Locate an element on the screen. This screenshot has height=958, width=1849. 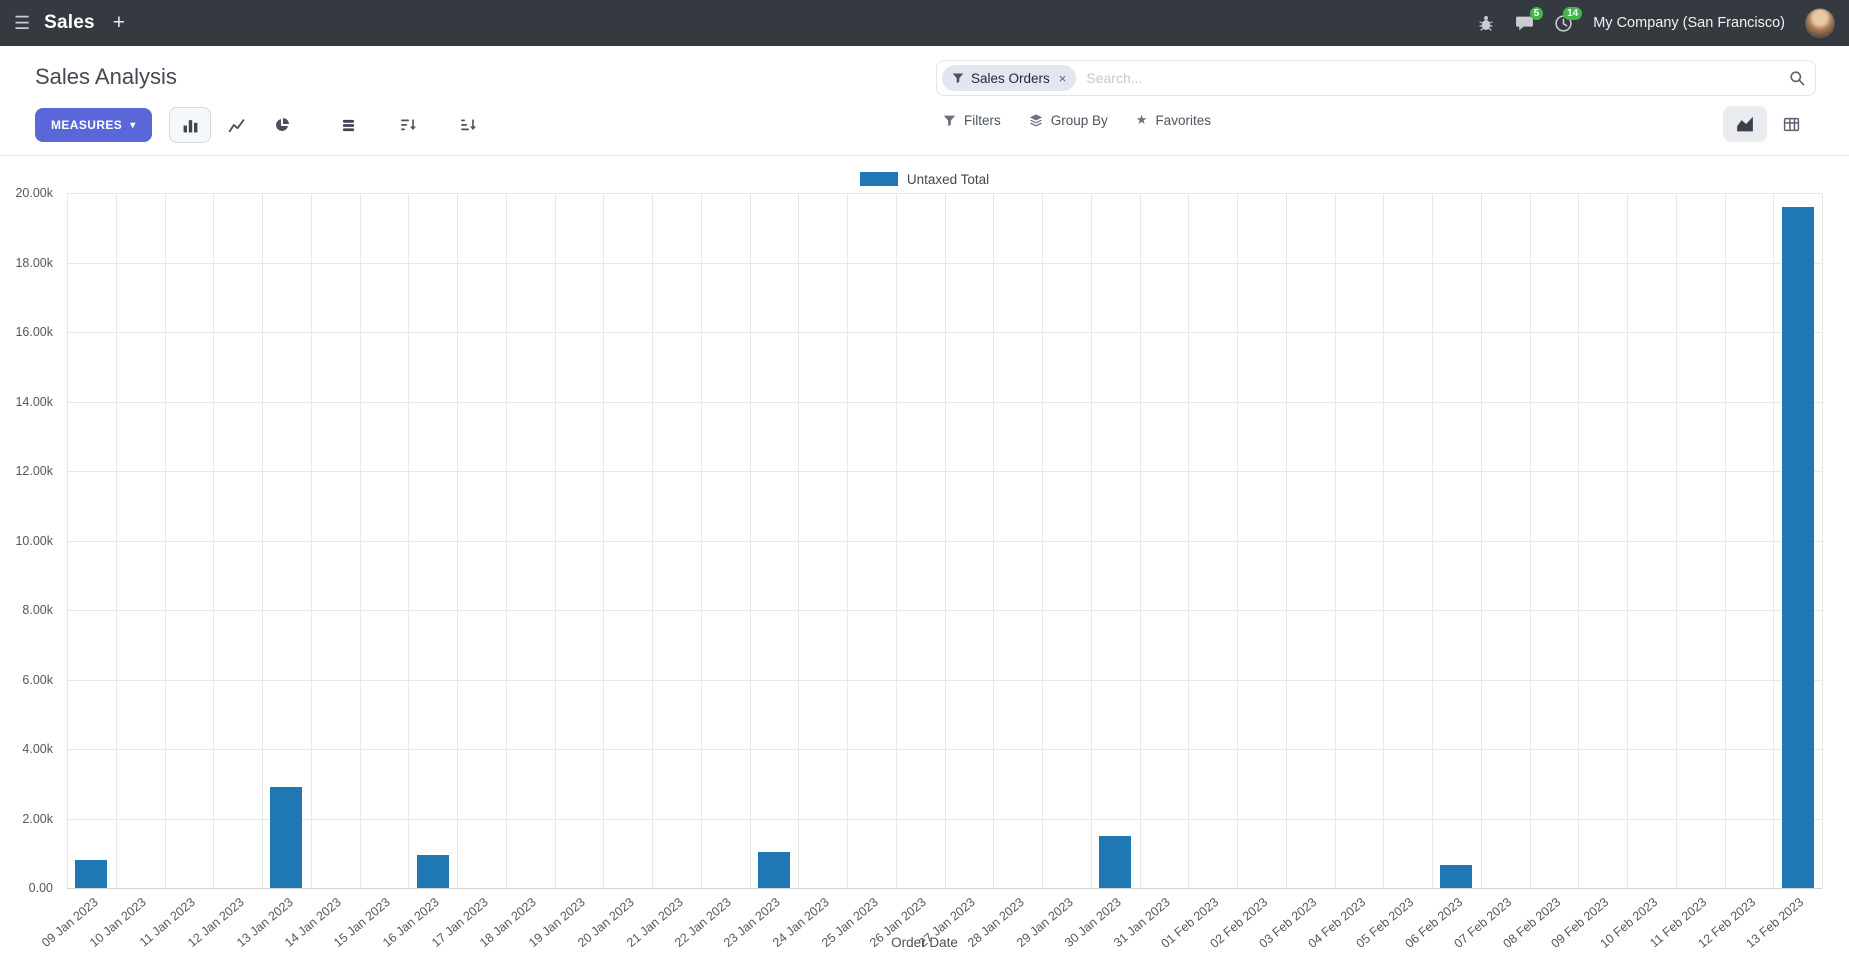
layers-icon is located at coordinates (1035, 120).